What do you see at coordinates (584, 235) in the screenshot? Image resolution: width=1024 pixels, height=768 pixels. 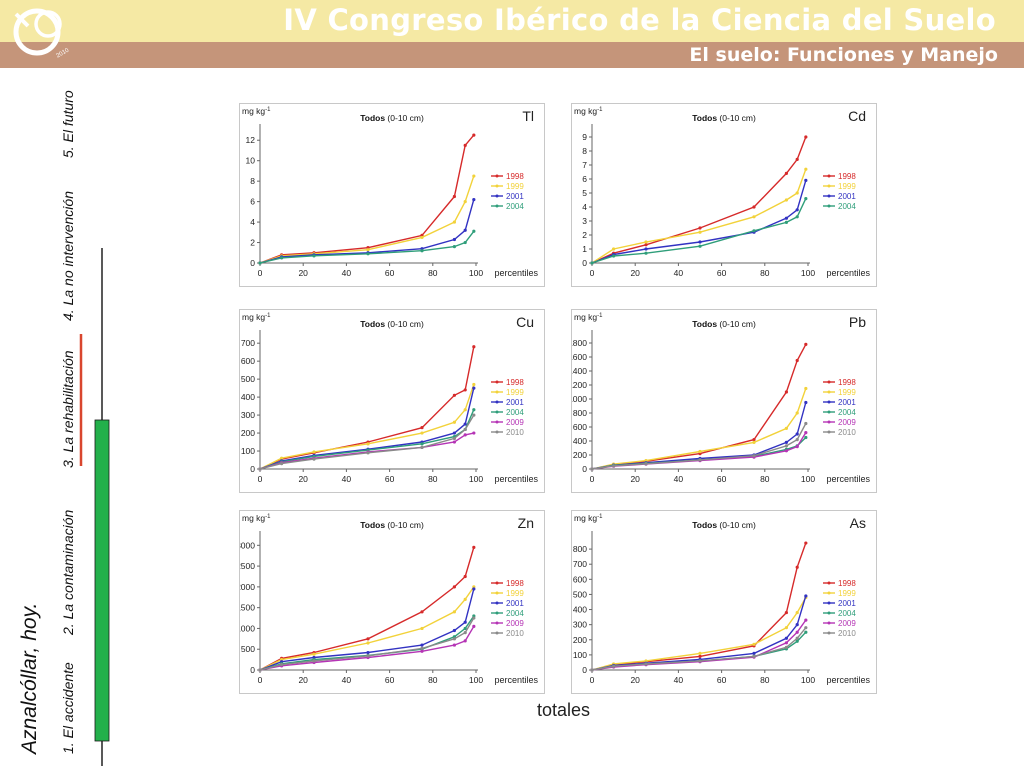 I see `y-tick-label-cd-2: 2` at bounding box center [584, 235].